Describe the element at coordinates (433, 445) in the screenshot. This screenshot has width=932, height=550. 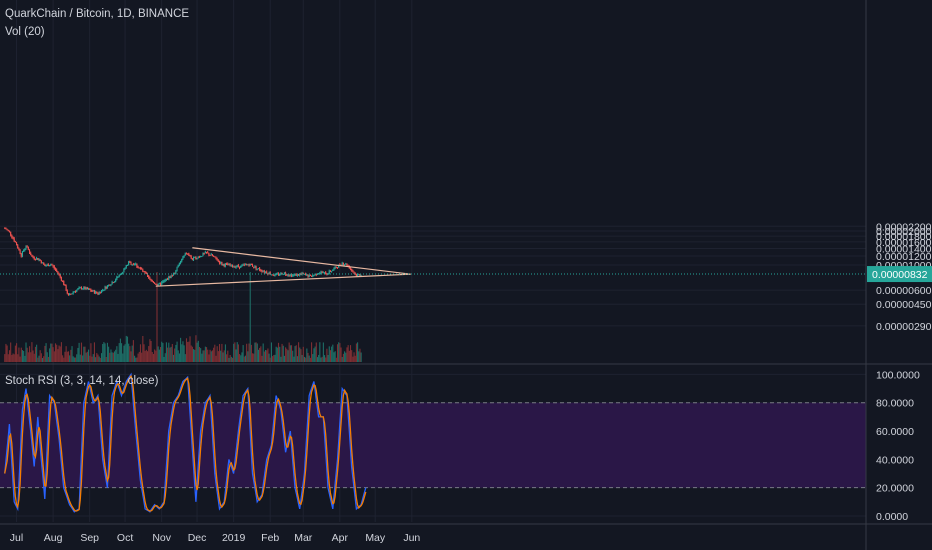
I see `stoch-rsi-band` at that location.